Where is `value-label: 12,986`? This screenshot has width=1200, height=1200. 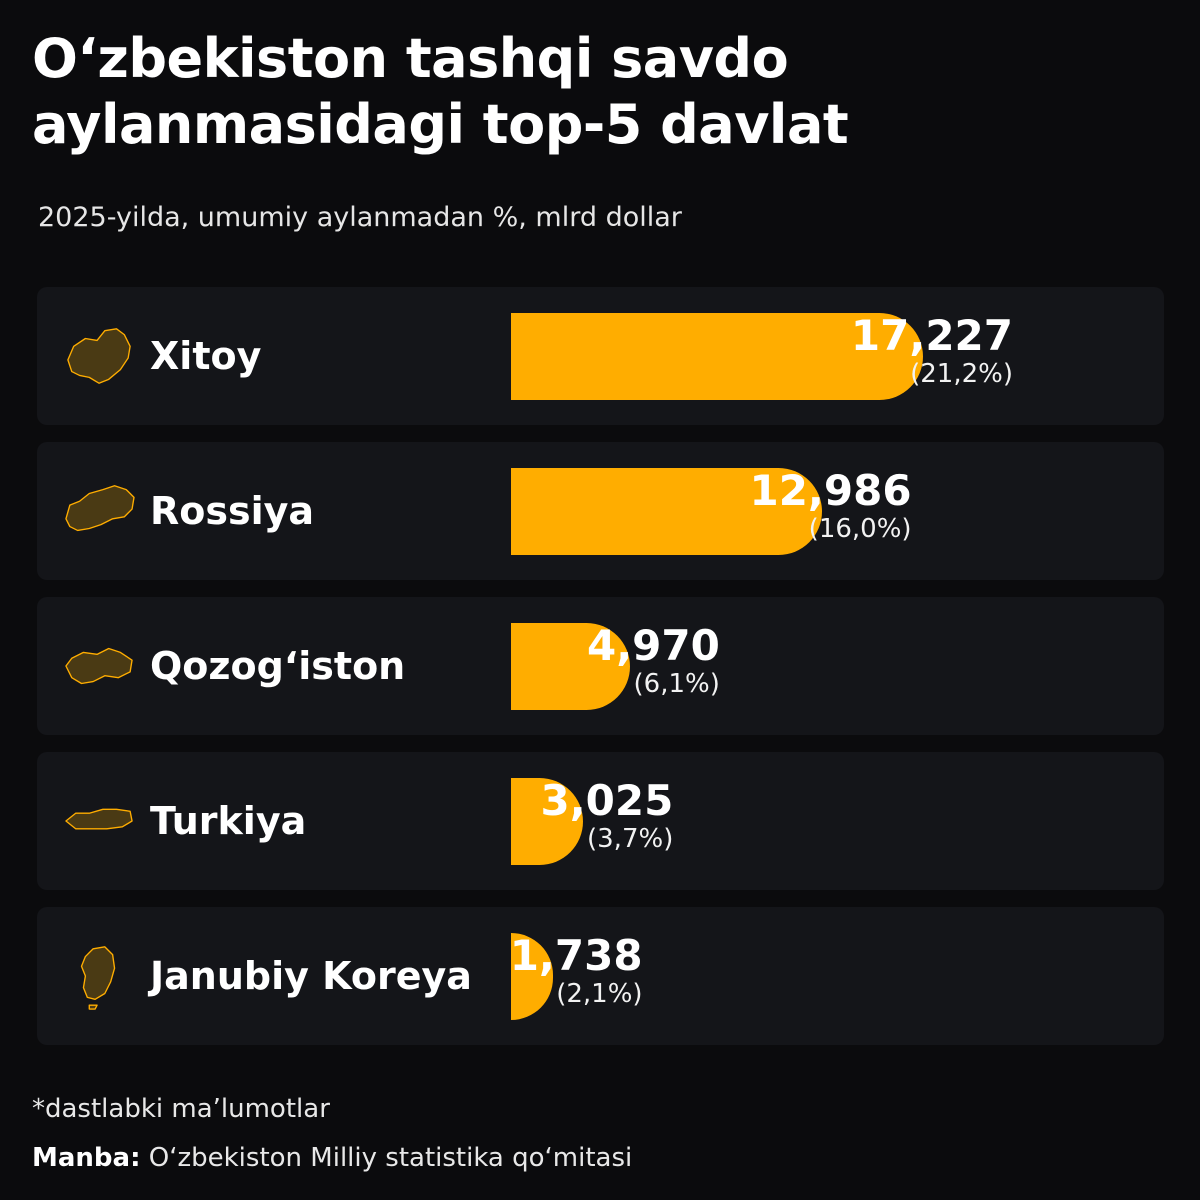
value-label: 12,986 is located at coordinates (830, 490).